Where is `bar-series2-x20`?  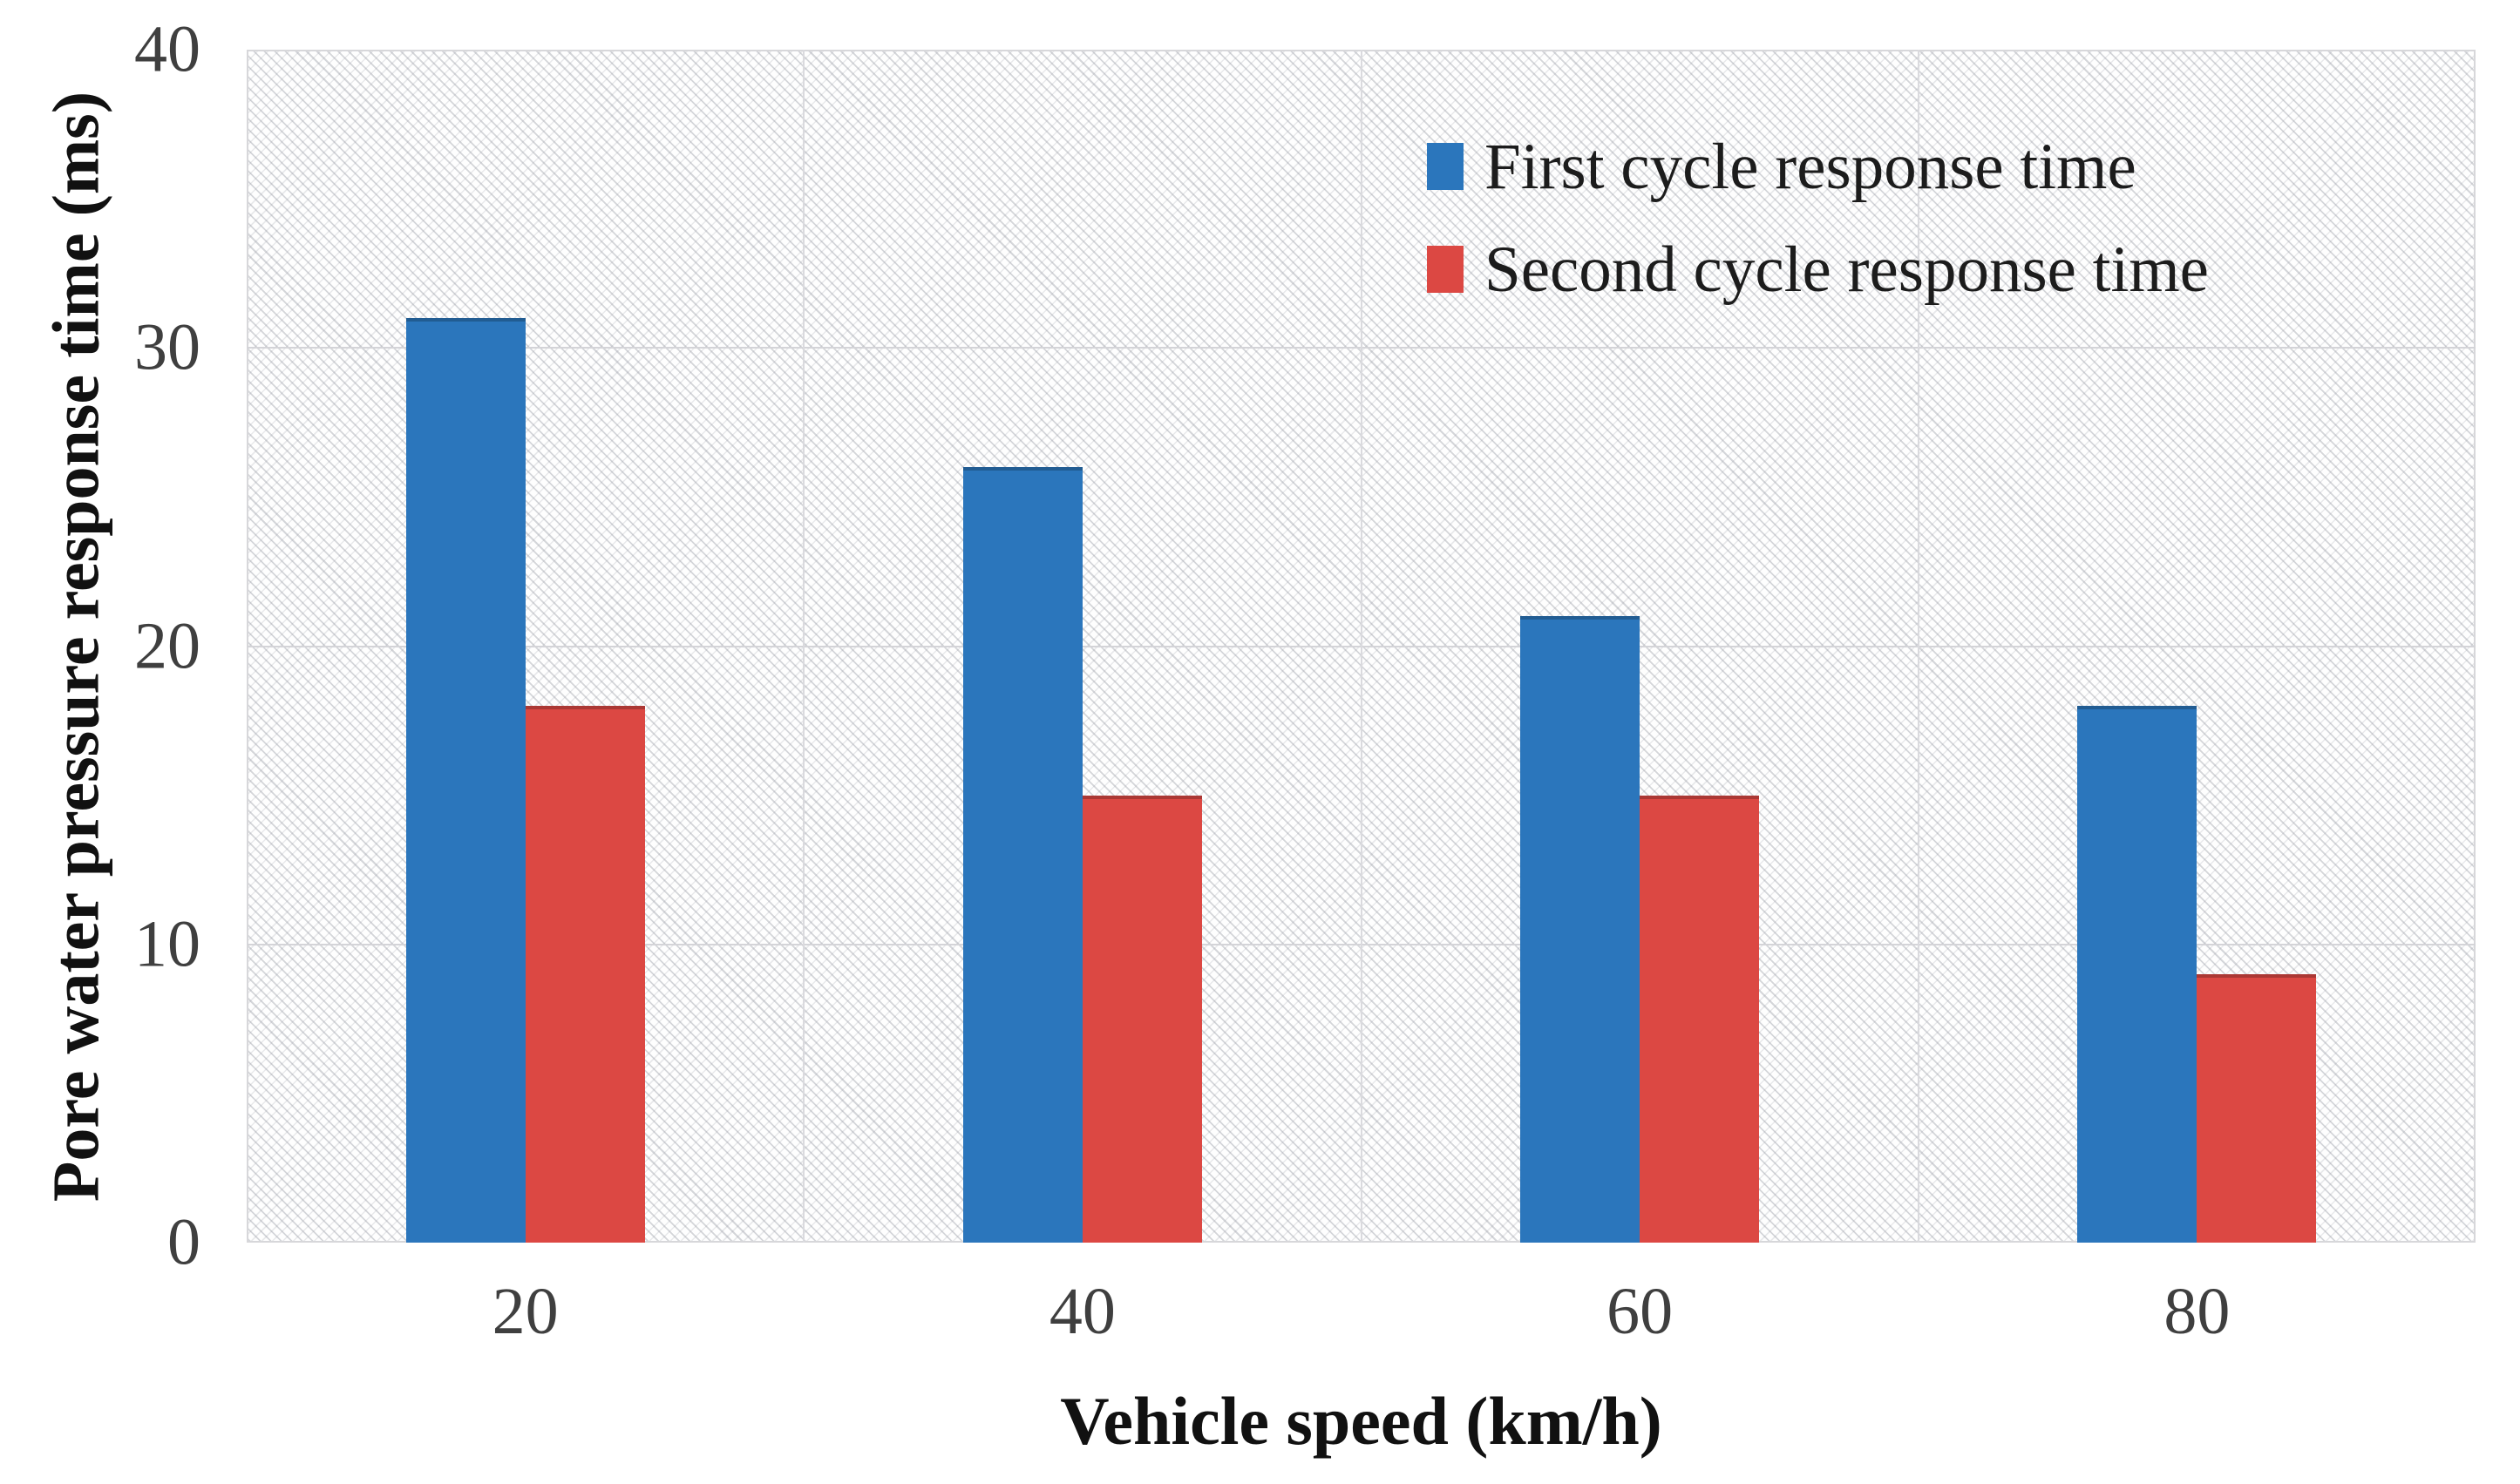
bar-series2-x20 is located at coordinates (585, 974).